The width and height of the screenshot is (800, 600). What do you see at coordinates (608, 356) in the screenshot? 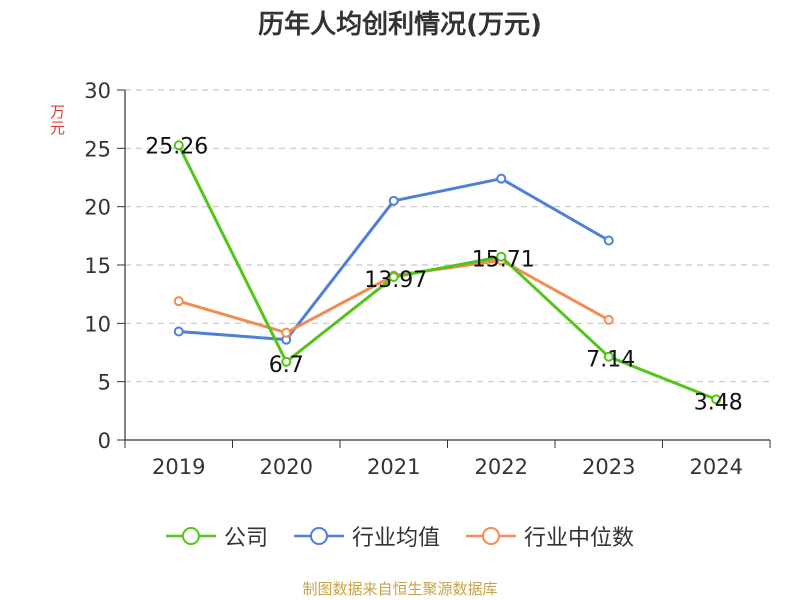
I see `point-company-2023` at bounding box center [608, 356].